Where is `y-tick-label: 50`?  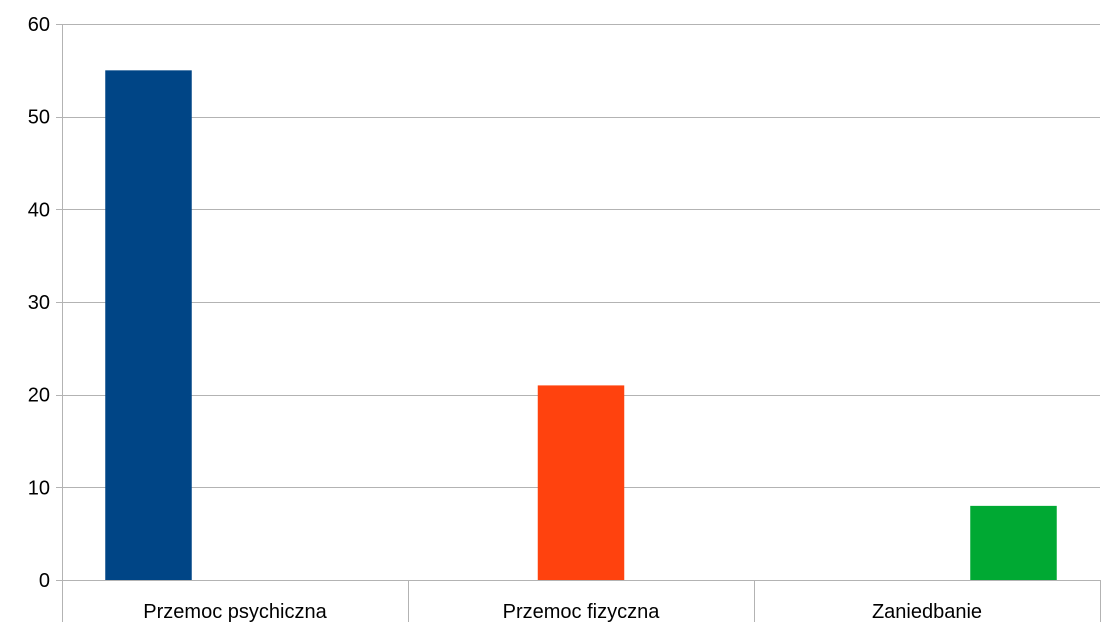 y-tick-label: 50 is located at coordinates (39, 118).